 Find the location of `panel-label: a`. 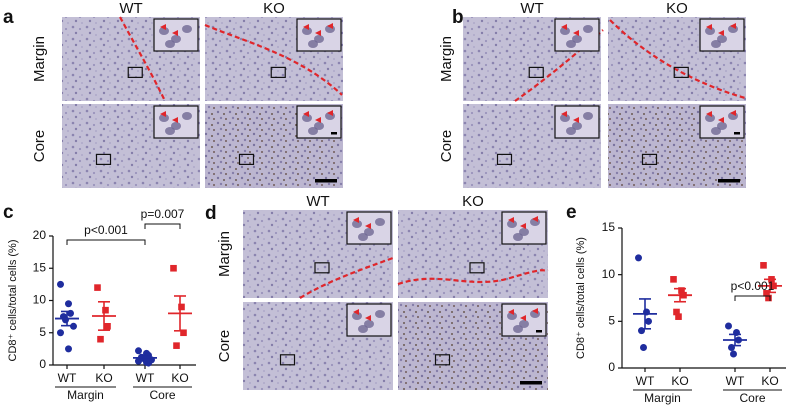

panel-label: a is located at coordinates (8, 17).